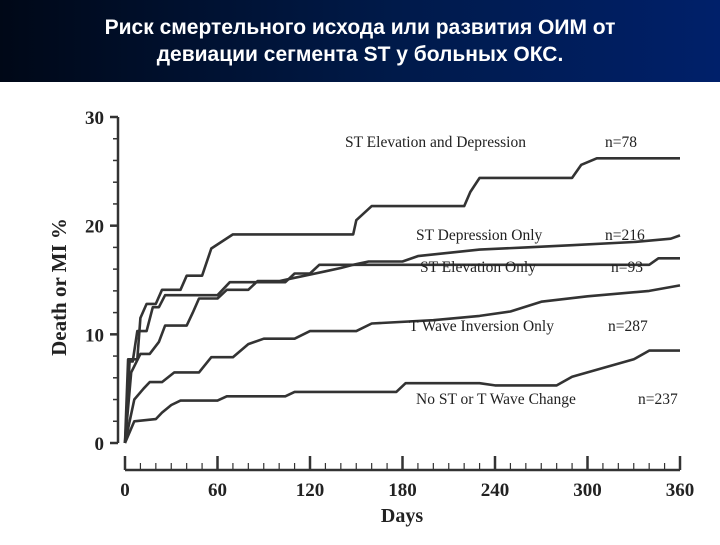  What do you see at coordinates (627, 267) in the screenshot?
I see `series-count-st-elevation-only: n=93` at bounding box center [627, 267].